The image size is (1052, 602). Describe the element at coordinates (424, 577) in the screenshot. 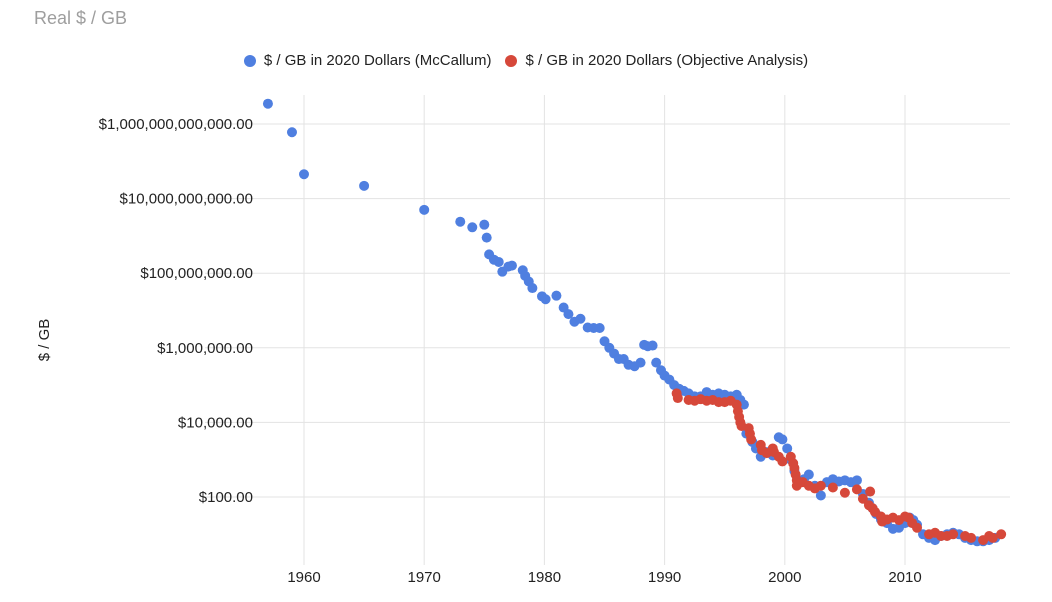

I see `x-tick-label: 1970` at that location.